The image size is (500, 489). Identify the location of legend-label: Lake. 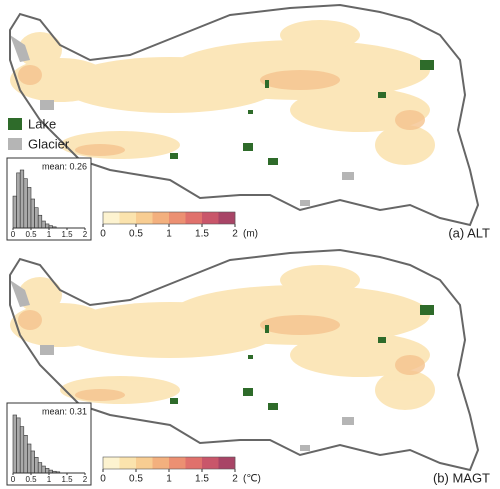
(42, 123).